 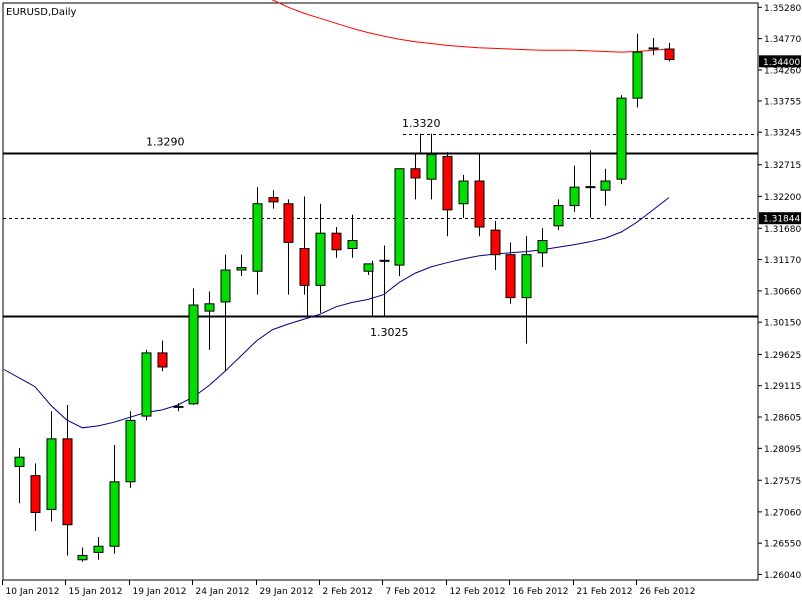 What do you see at coordinates (782, 261) in the screenshot?
I see `y-tick-label: 1.31170` at bounding box center [782, 261].